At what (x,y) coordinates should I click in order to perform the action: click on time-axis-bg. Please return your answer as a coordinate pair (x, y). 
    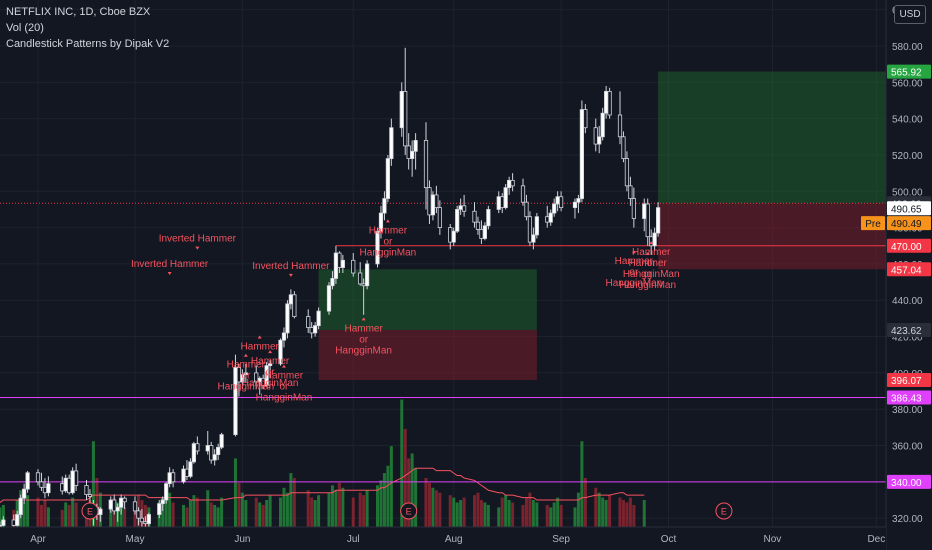
    Looking at the image, I should click on (443, 538).